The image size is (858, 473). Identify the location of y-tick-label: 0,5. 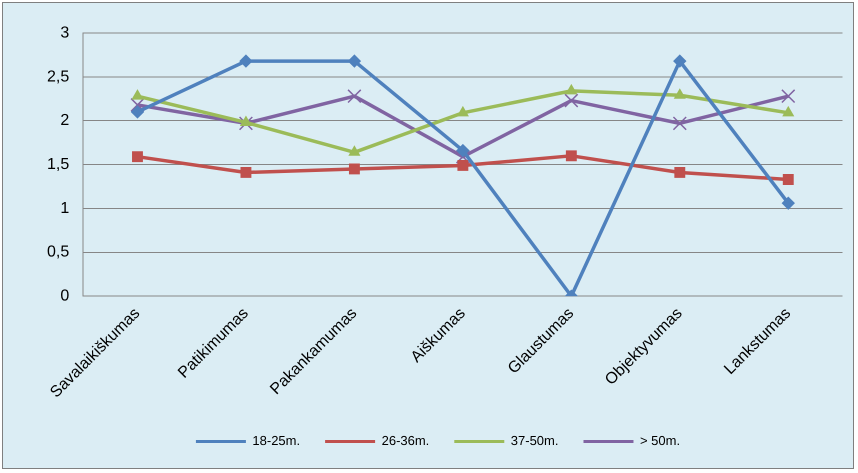
(58, 252).